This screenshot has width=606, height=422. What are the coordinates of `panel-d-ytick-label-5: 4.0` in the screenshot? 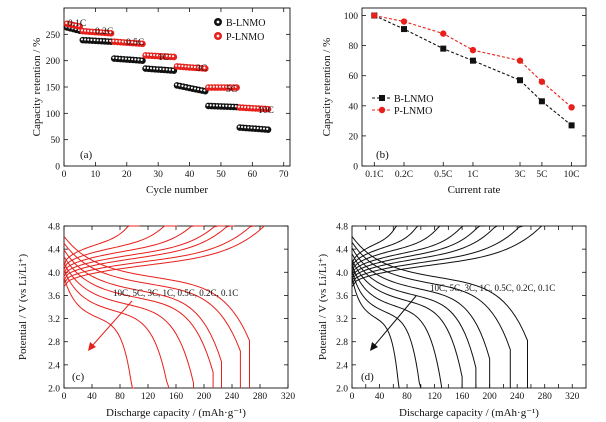 It's located at (342, 274).